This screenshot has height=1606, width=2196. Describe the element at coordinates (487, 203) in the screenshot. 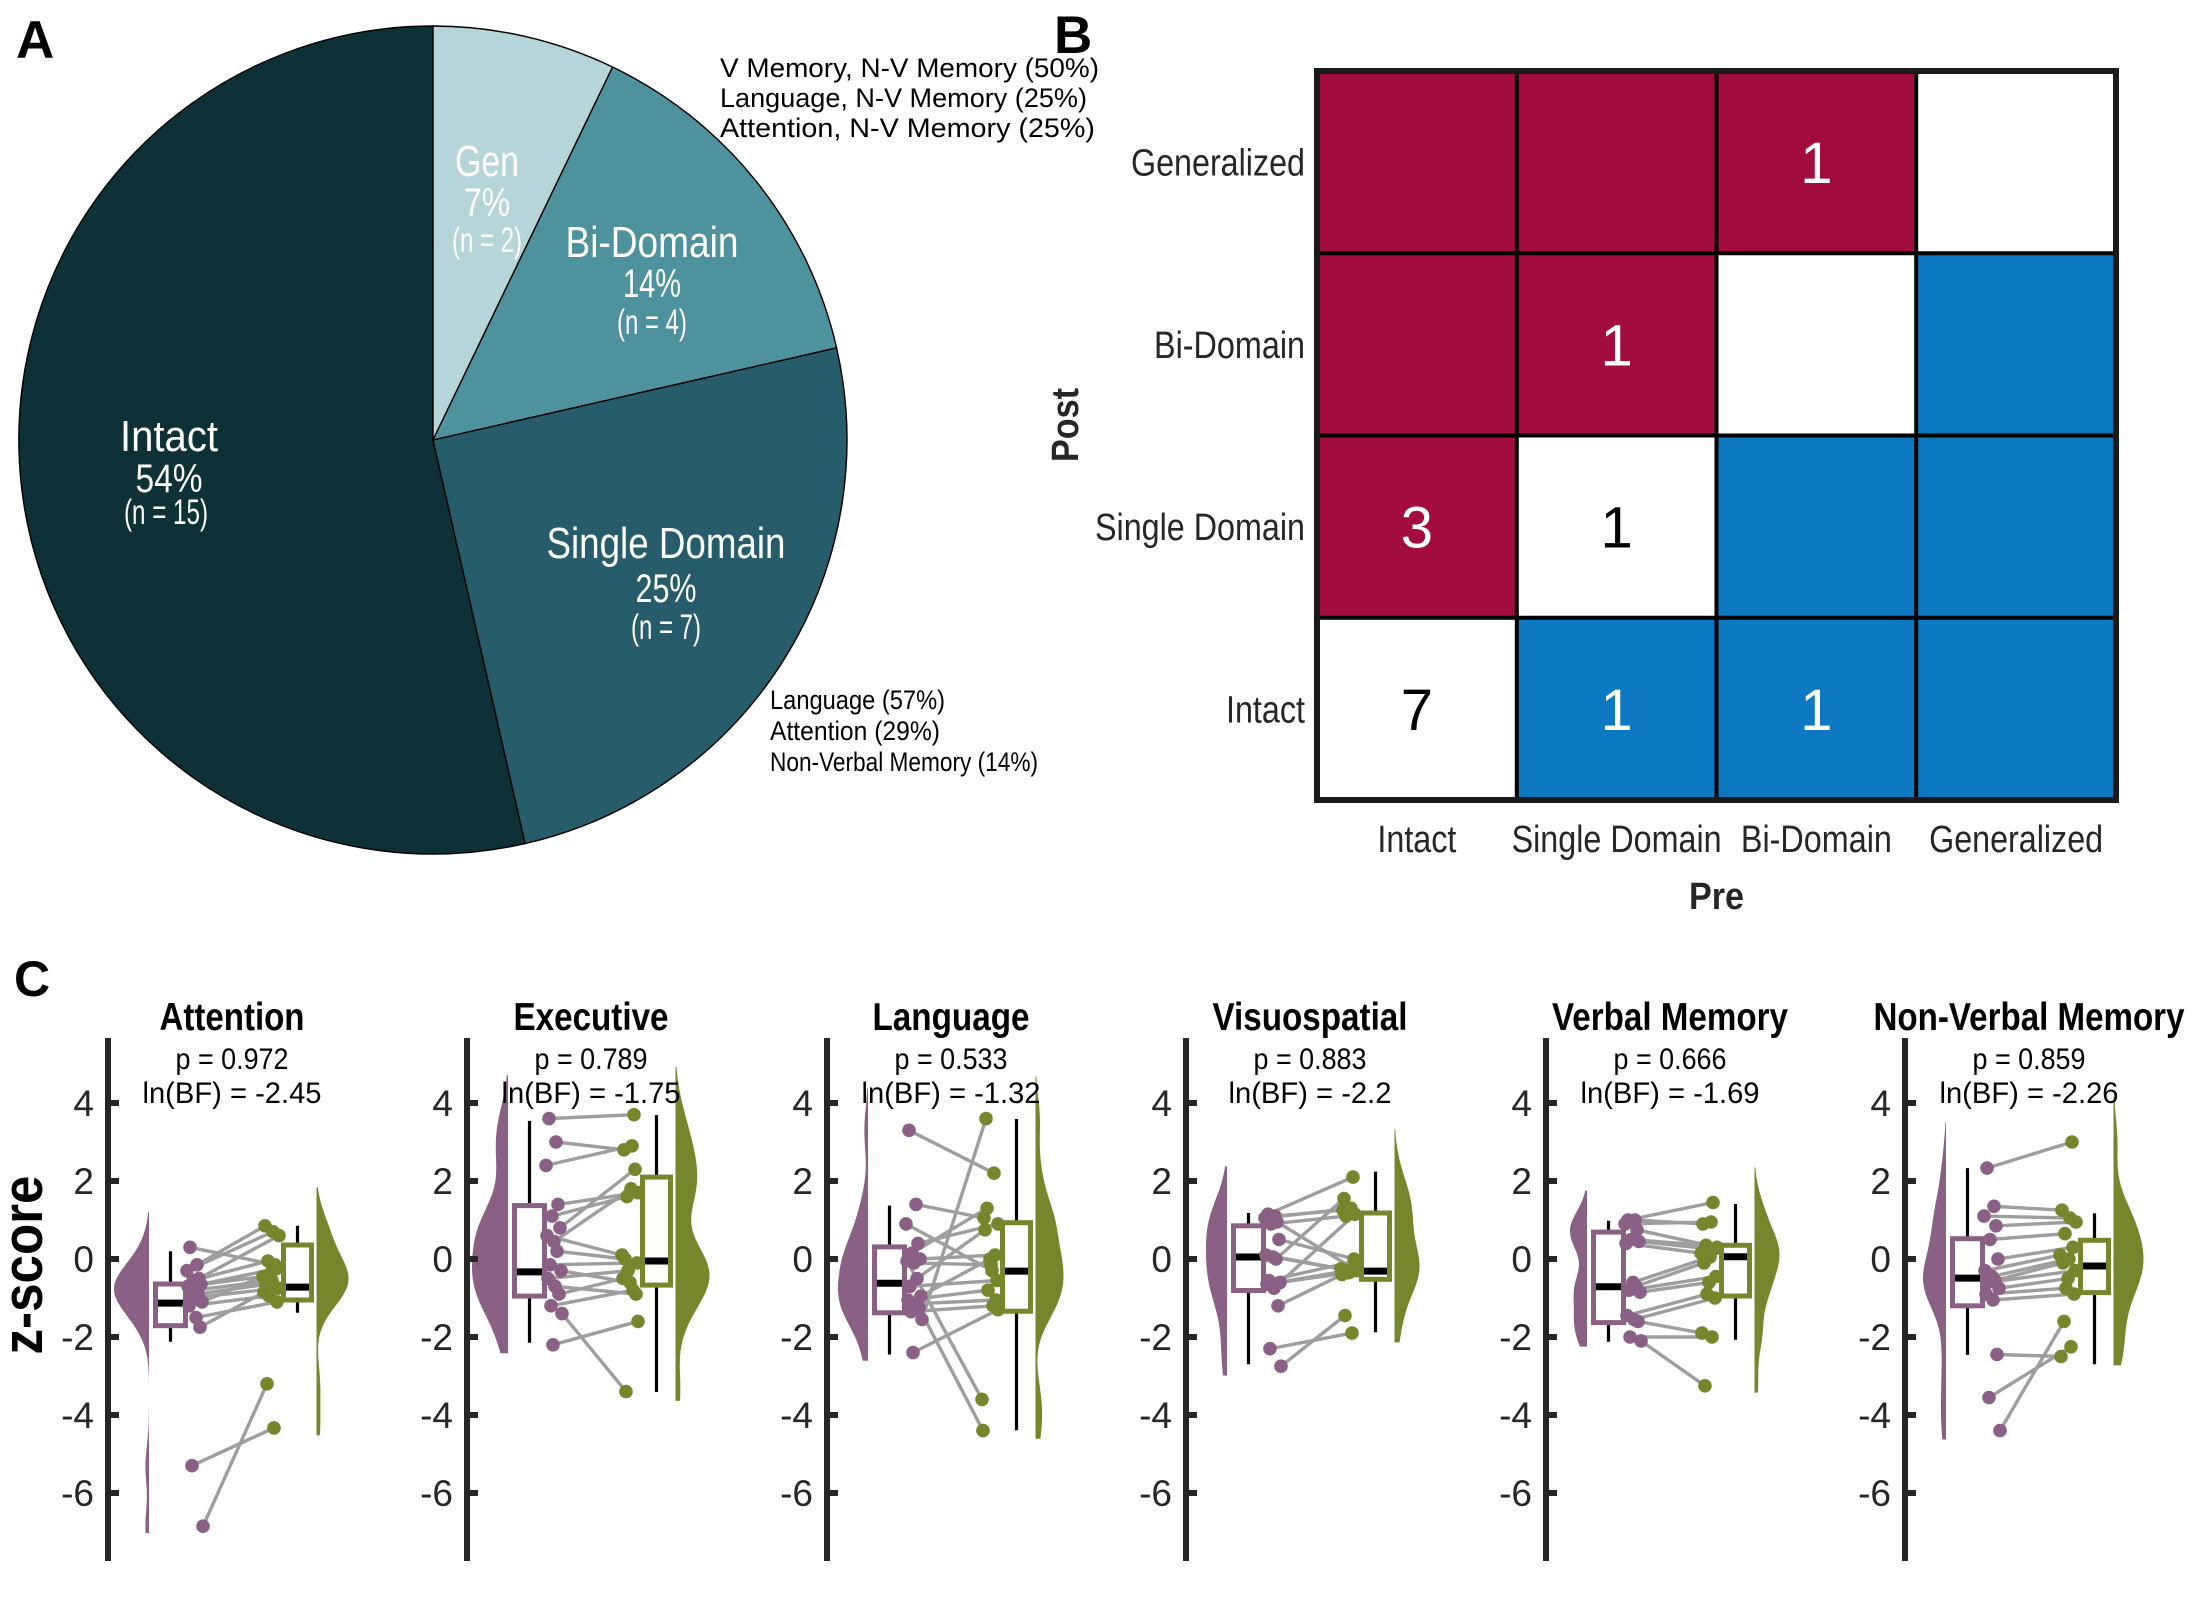

I see `svg-text: 7%` at that location.